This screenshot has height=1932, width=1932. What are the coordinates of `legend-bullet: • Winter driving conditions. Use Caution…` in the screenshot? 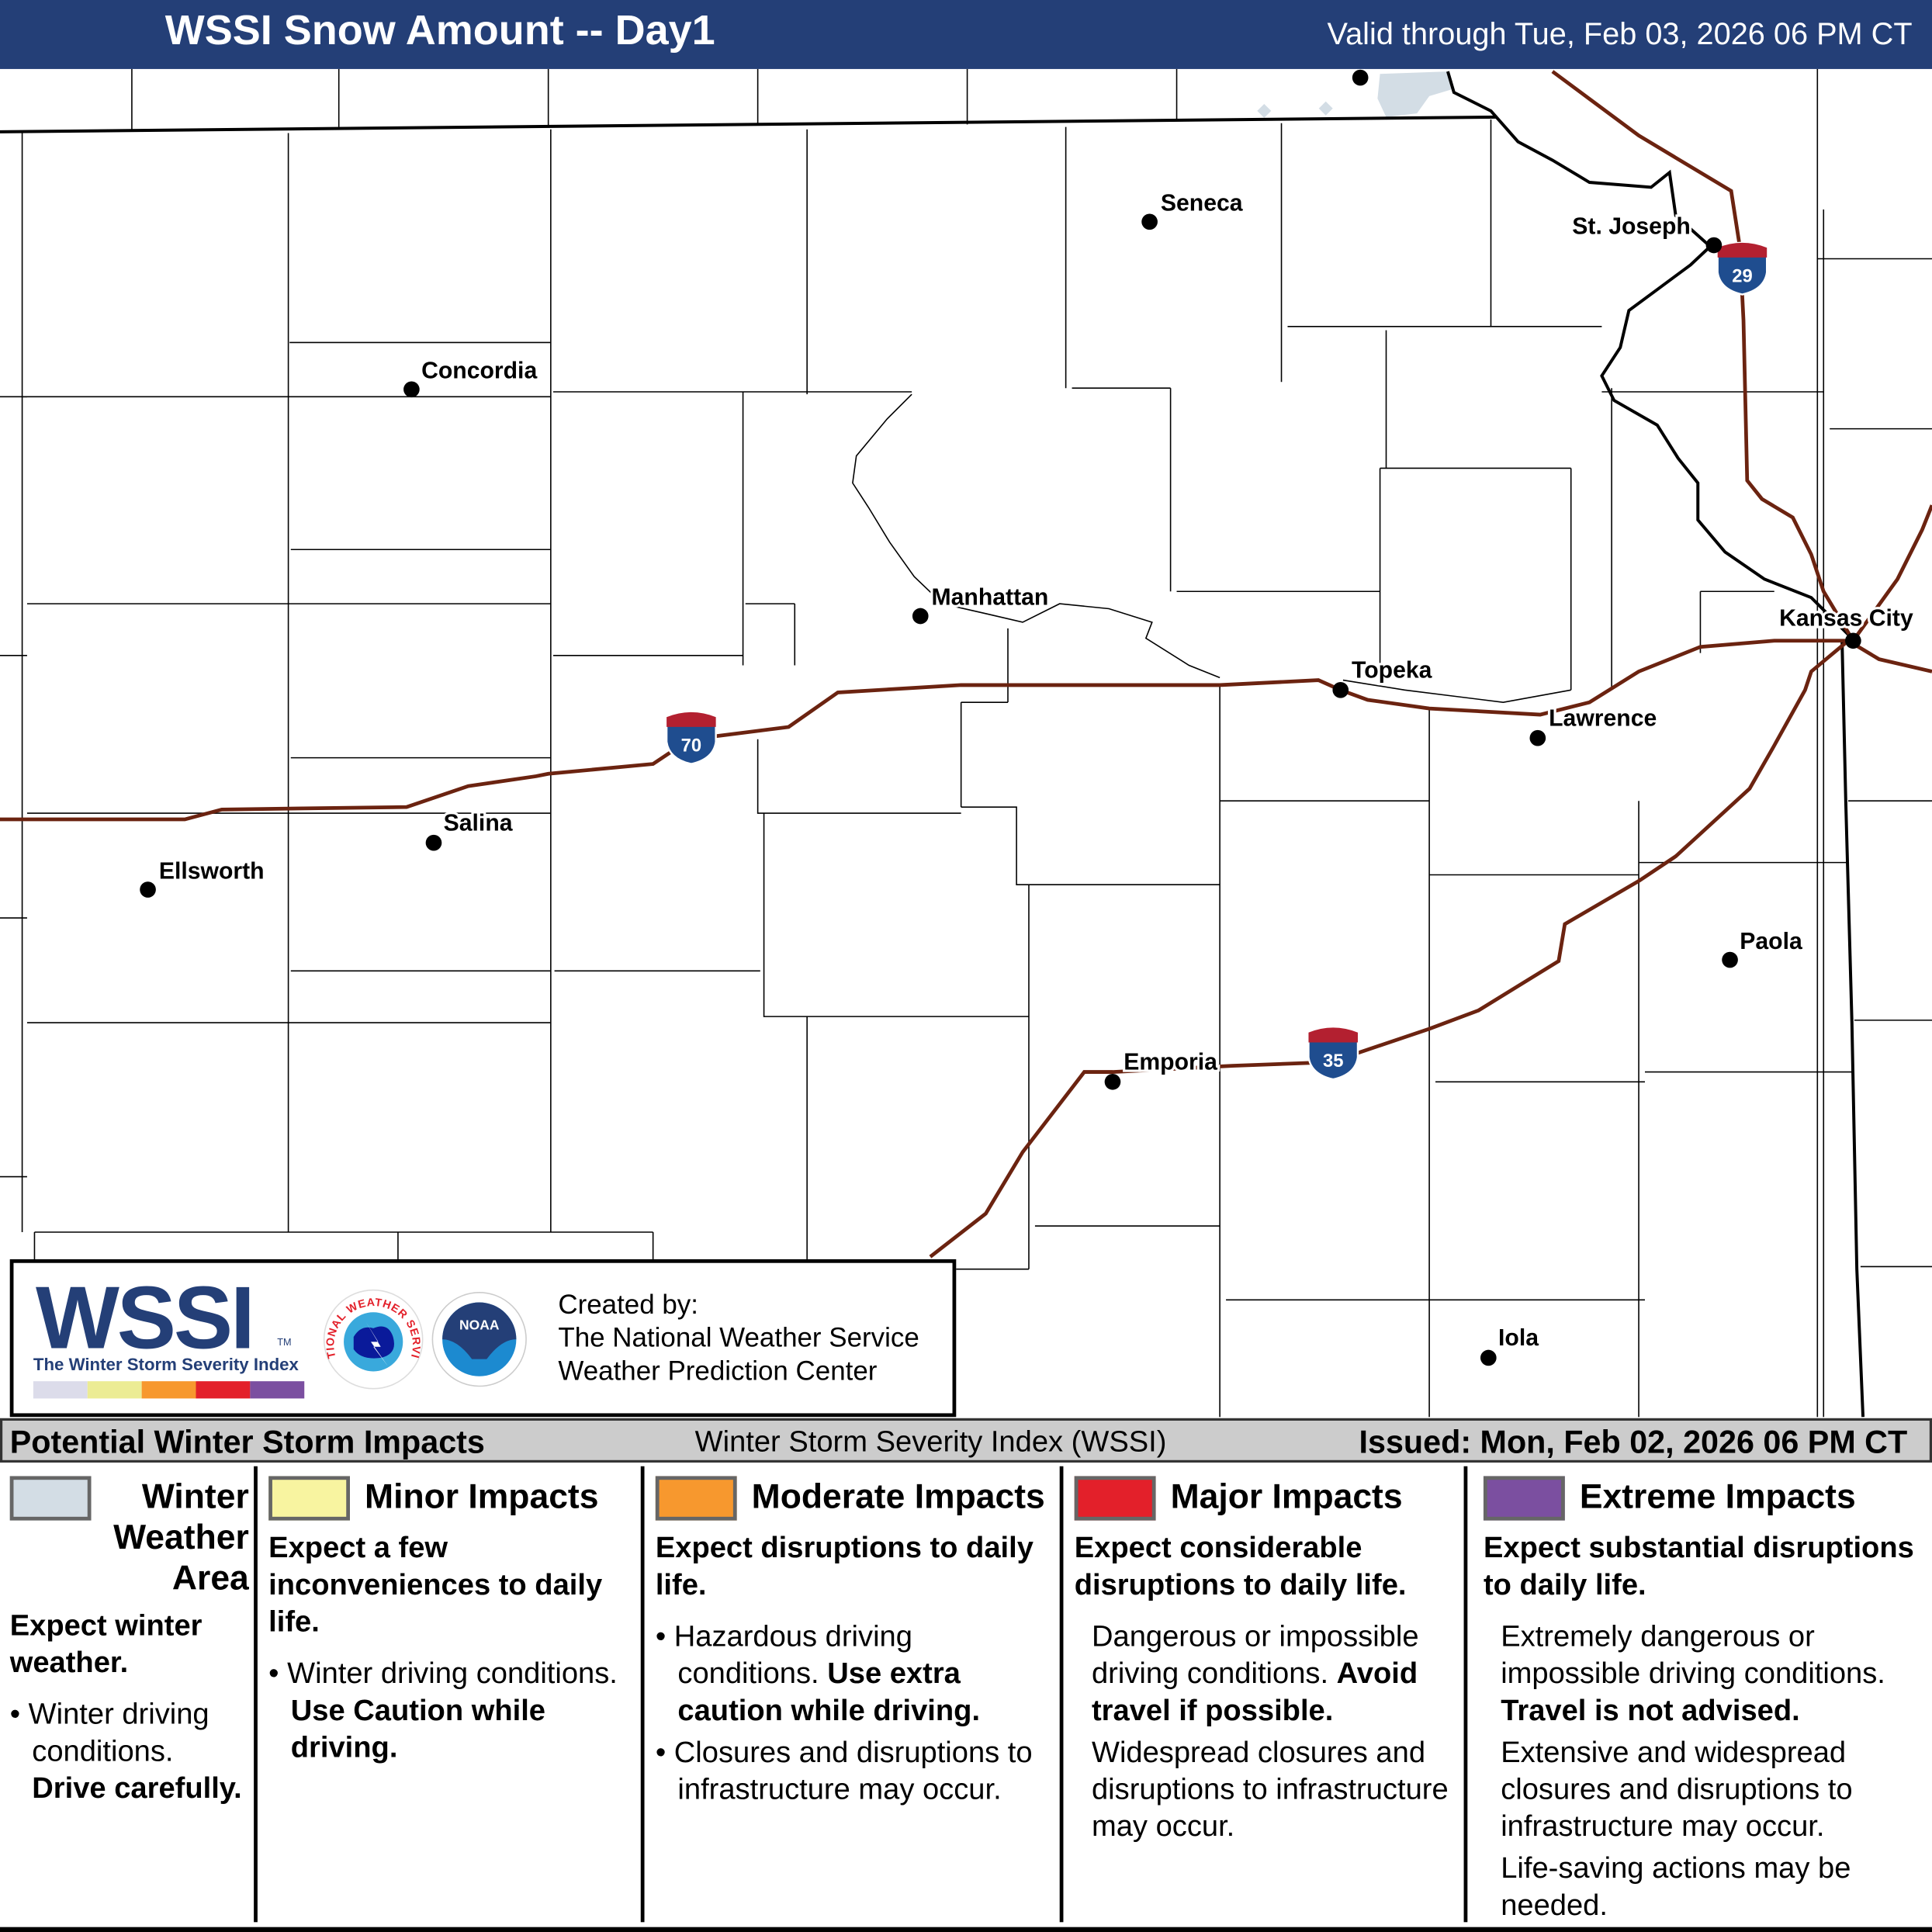 It's located at (443, 1711).